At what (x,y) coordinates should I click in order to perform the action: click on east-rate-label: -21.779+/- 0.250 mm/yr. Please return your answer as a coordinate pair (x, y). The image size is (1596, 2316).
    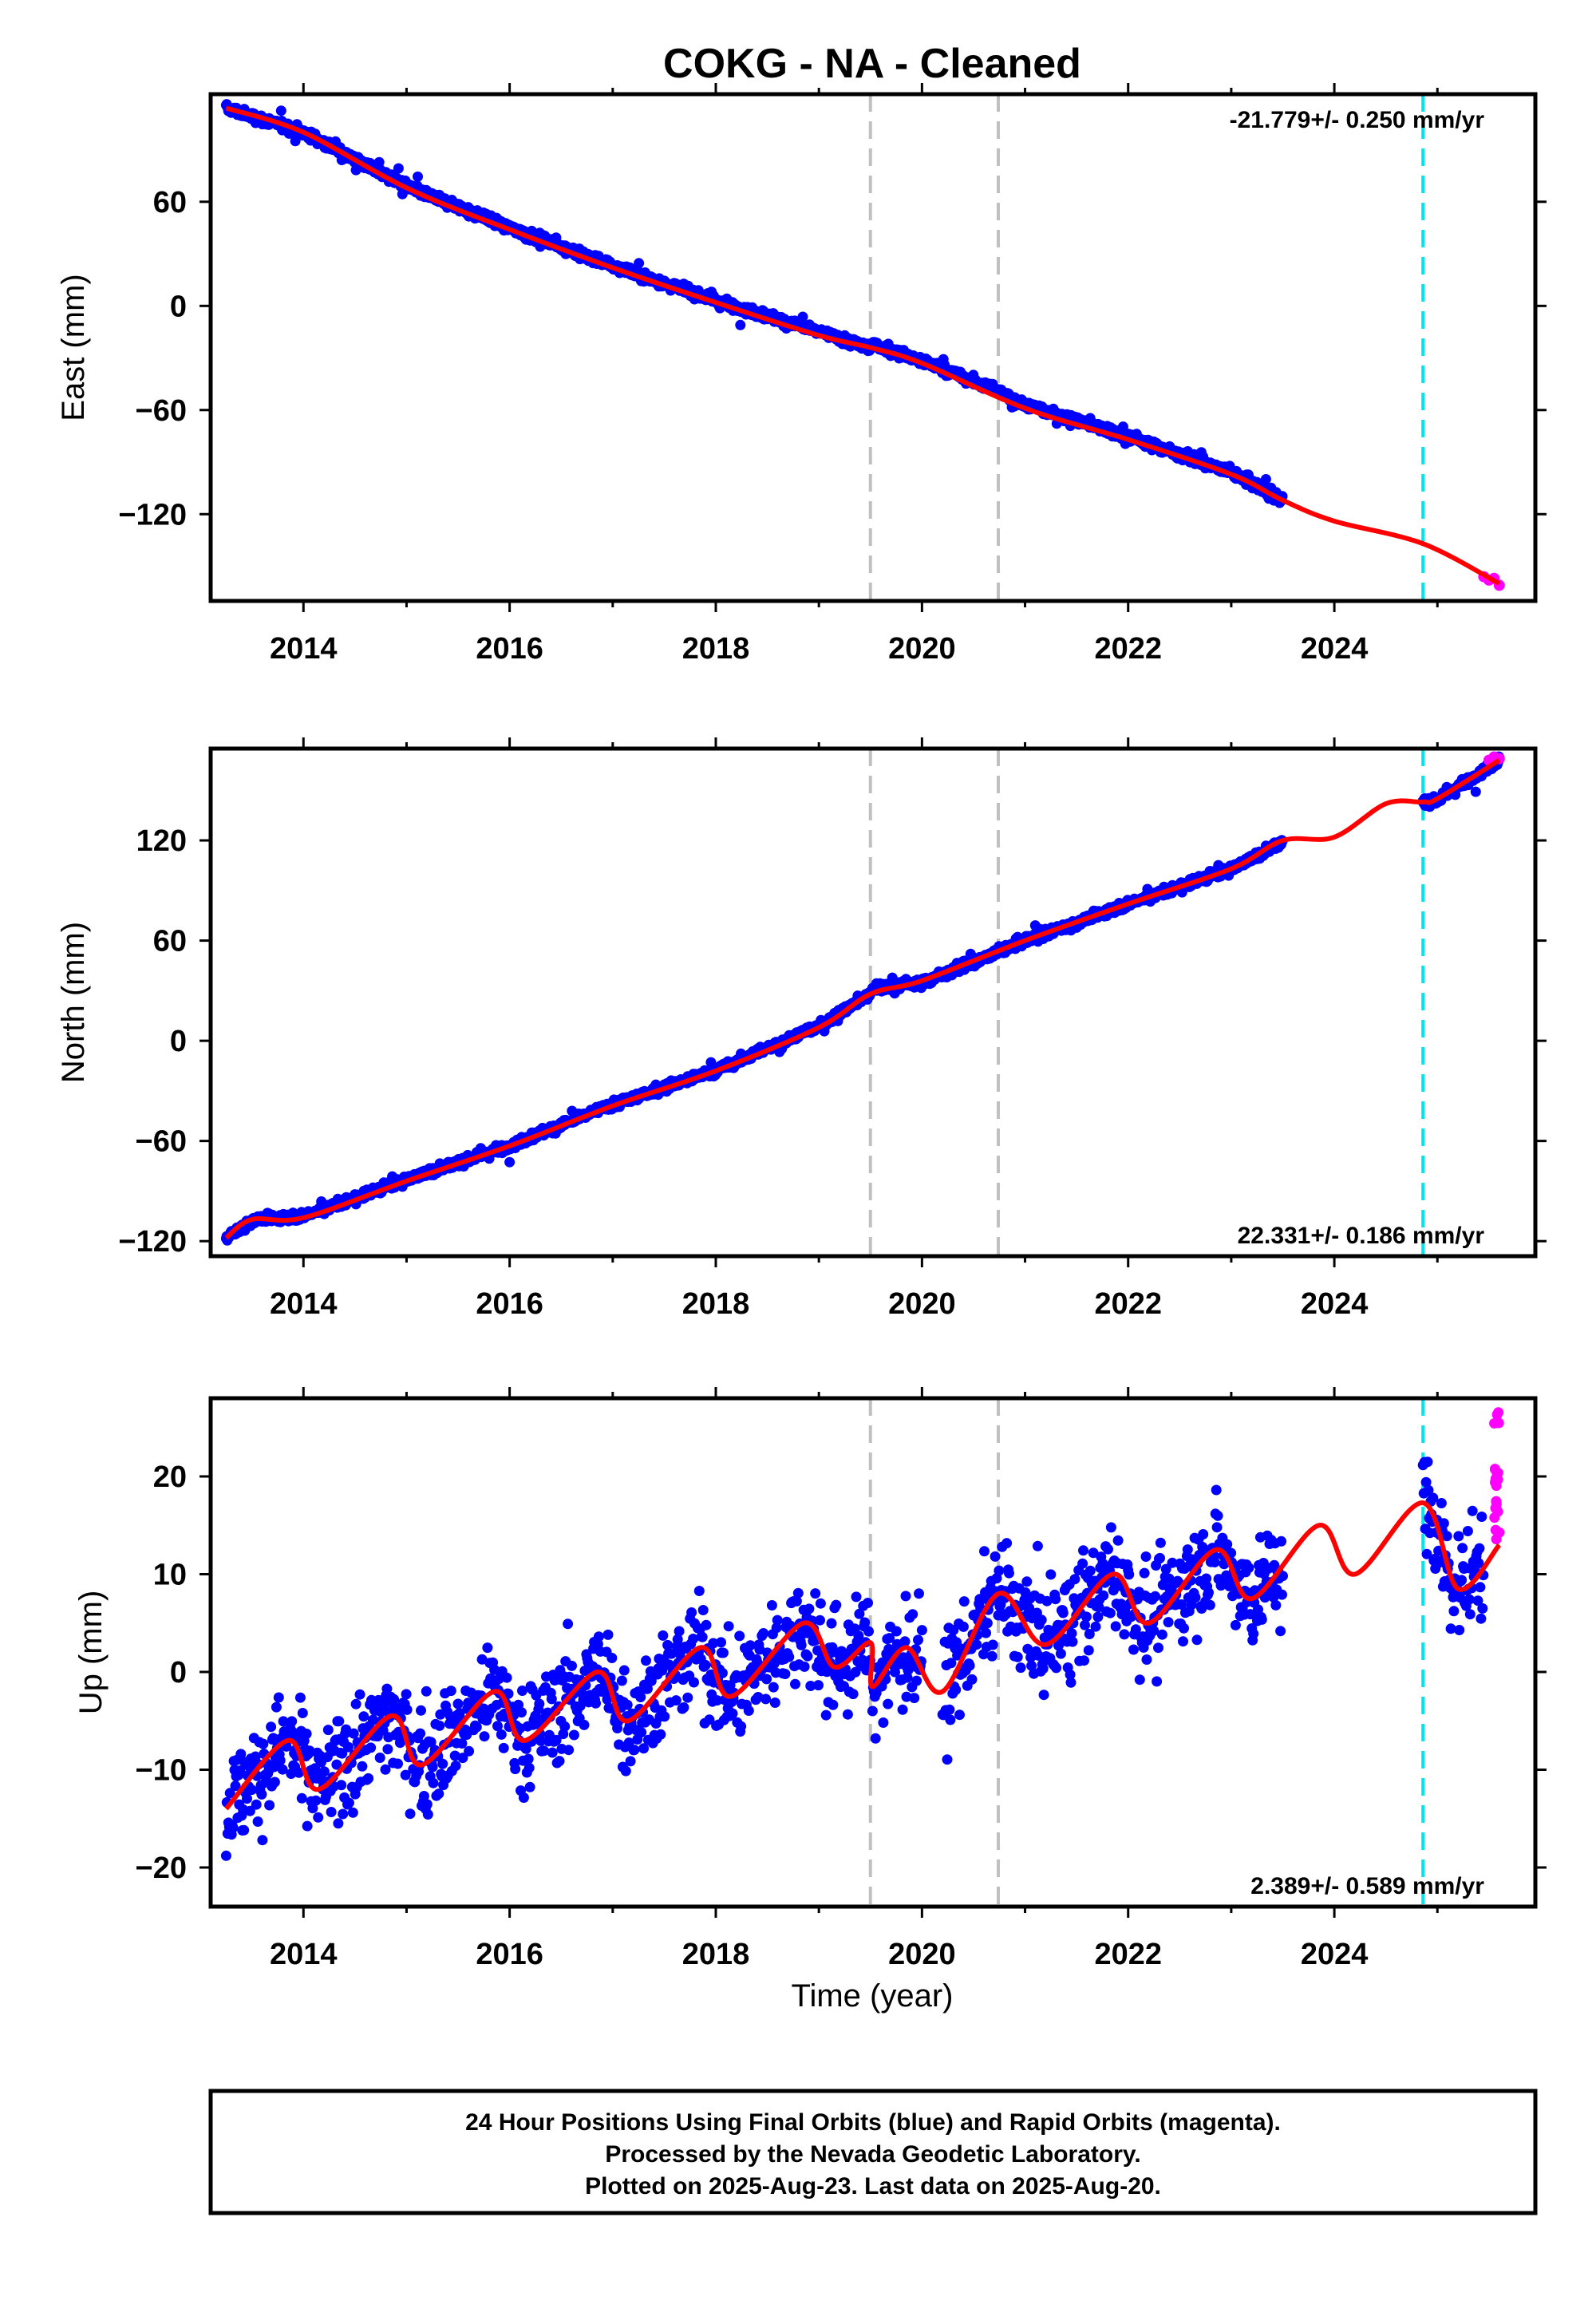
    Looking at the image, I should click on (1357, 120).